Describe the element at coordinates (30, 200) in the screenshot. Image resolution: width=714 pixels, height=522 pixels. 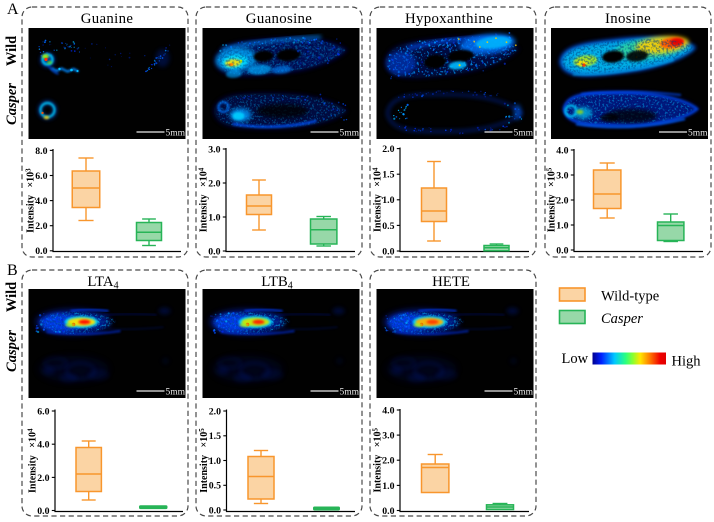
I see `svg-text: Intensity ×103` at that location.